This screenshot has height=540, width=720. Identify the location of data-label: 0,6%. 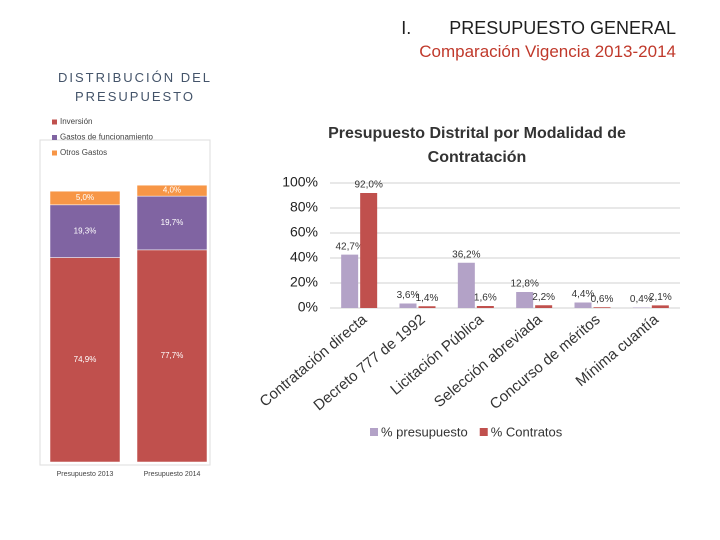
(602, 299).